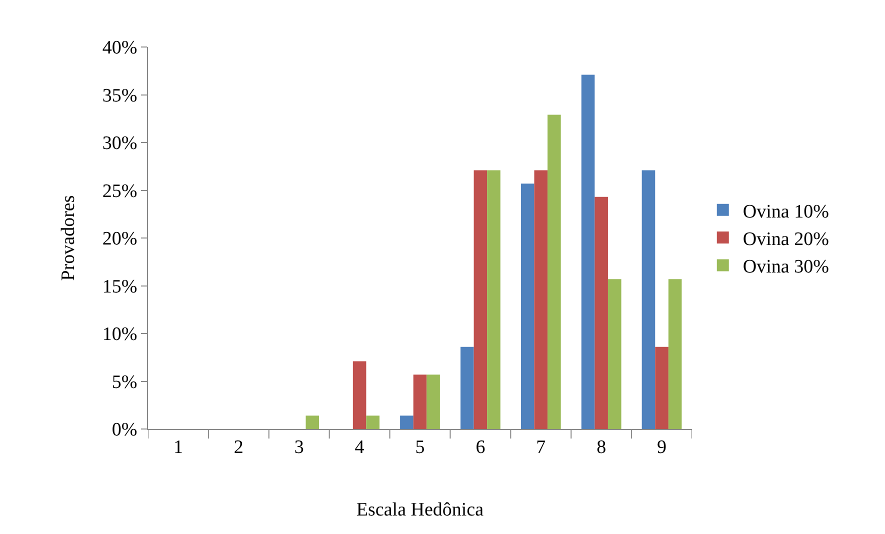 The height and width of the screenshot is (534, 885). Describe the element at coordinates (125, 382) in the screenshot. I see `y-tick-label: 5%` at that location.